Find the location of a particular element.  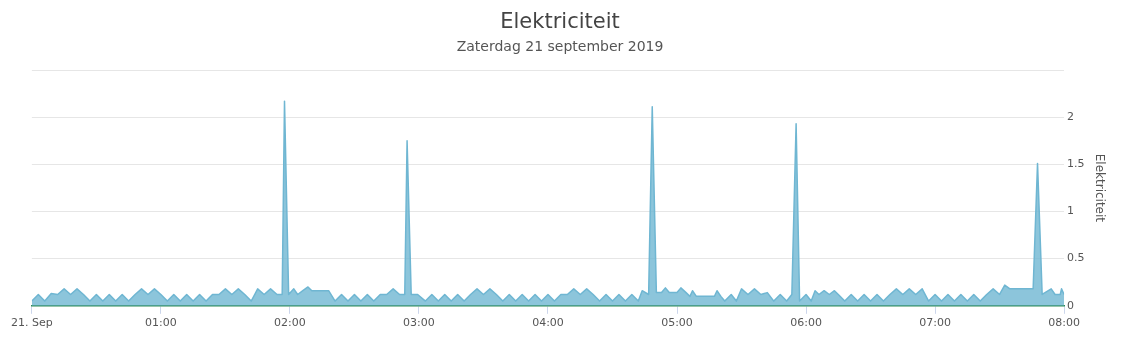

x-tick-label: 21. Sep is located at coordinates (31, 323).